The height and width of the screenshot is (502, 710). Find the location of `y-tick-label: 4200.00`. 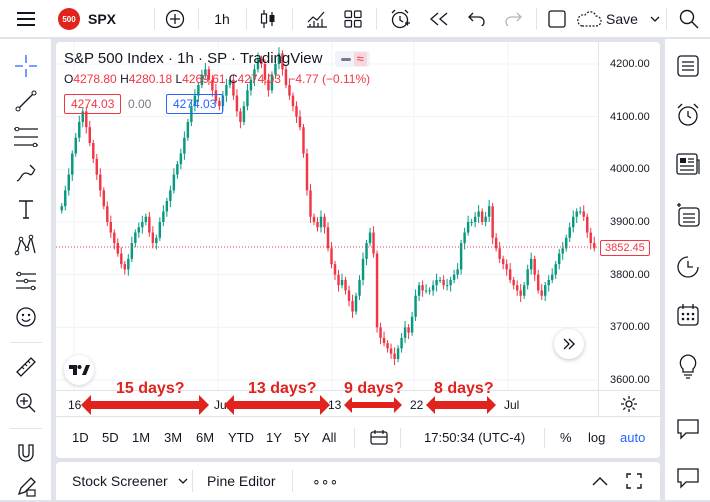

y-tick-label: 4200.00 is located at coordinates (630, 64).